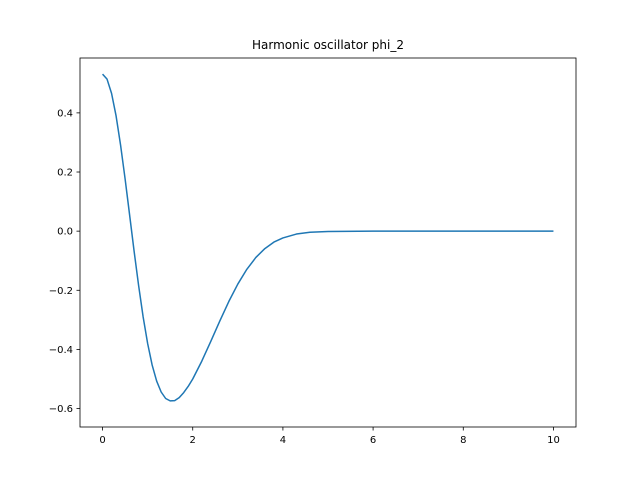 The image size is (640, 480). Describe the element at coordinates (61, 350) in the screenshot. I see `y-tick-label: −0.4` at that location.